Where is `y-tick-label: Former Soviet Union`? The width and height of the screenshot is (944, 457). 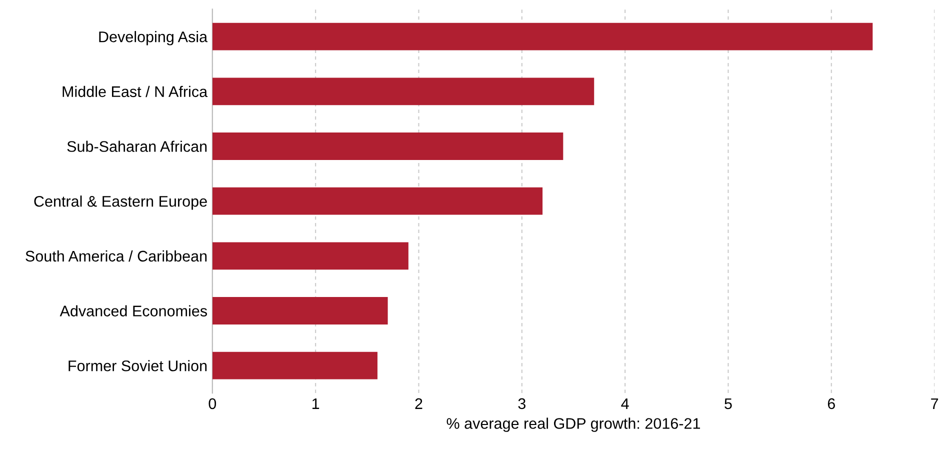 y-tick-label: Former Soviet Union is located at coordinates (137, 366).